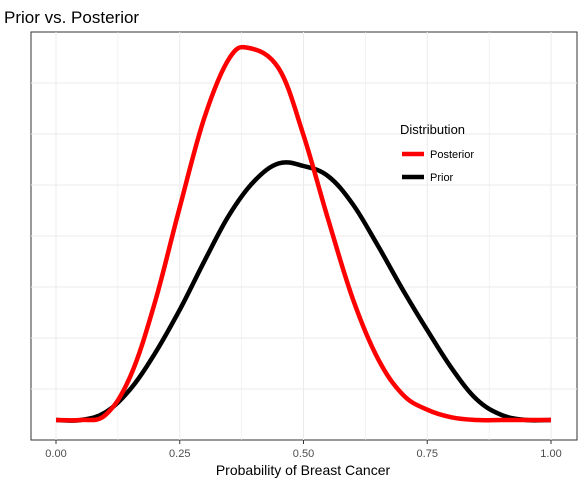  I want to click on x-axis-ticks: 0.00 0.25 0.50 0.75 1.00, so click(303, 450).